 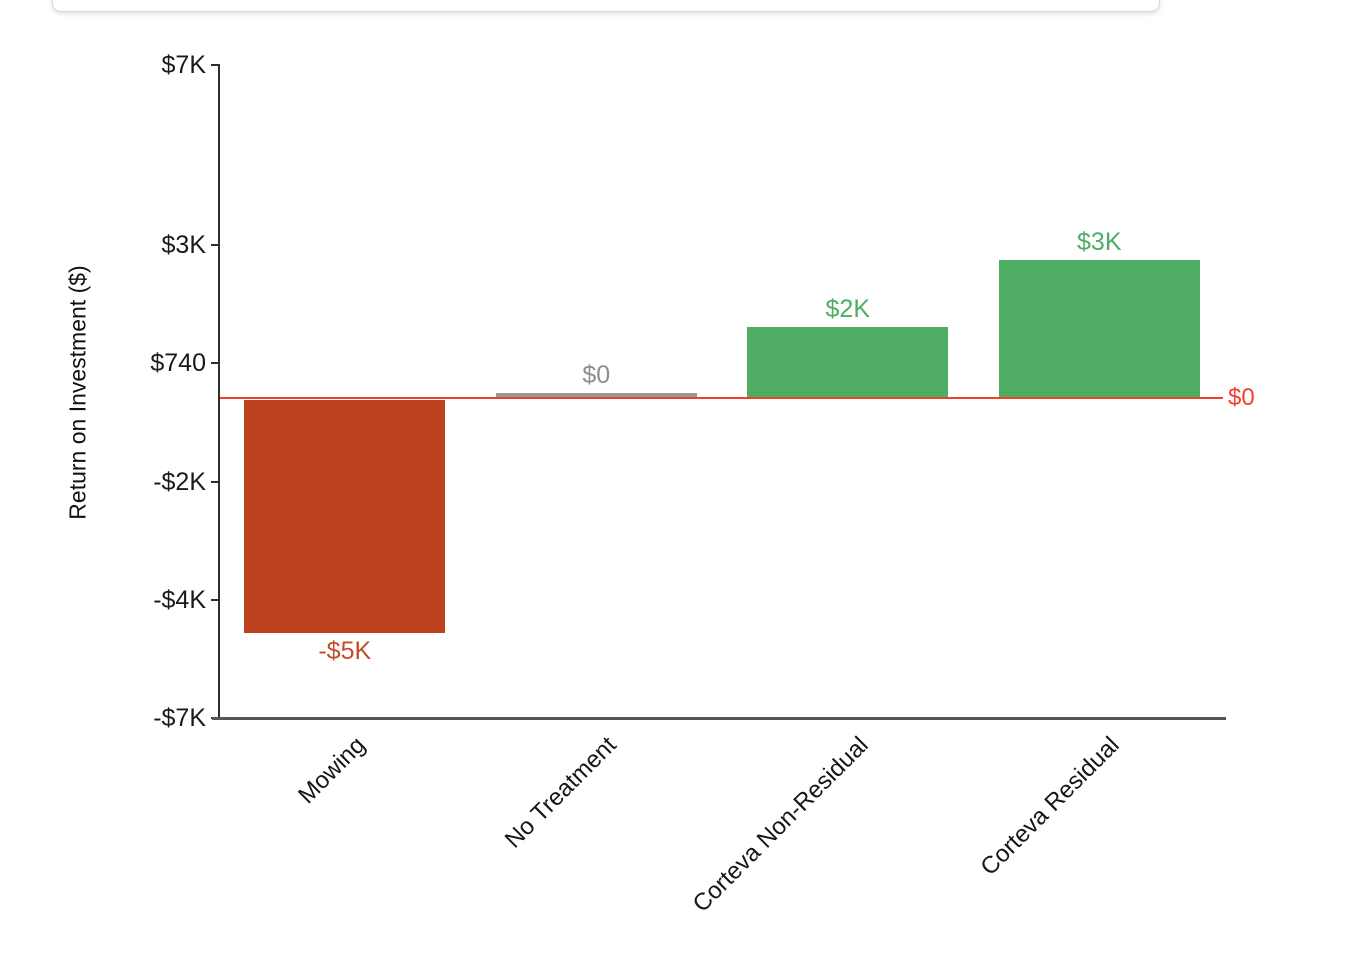 I want to click on x-axis-label-mowing: Mowing, so click(x=331, y=770).